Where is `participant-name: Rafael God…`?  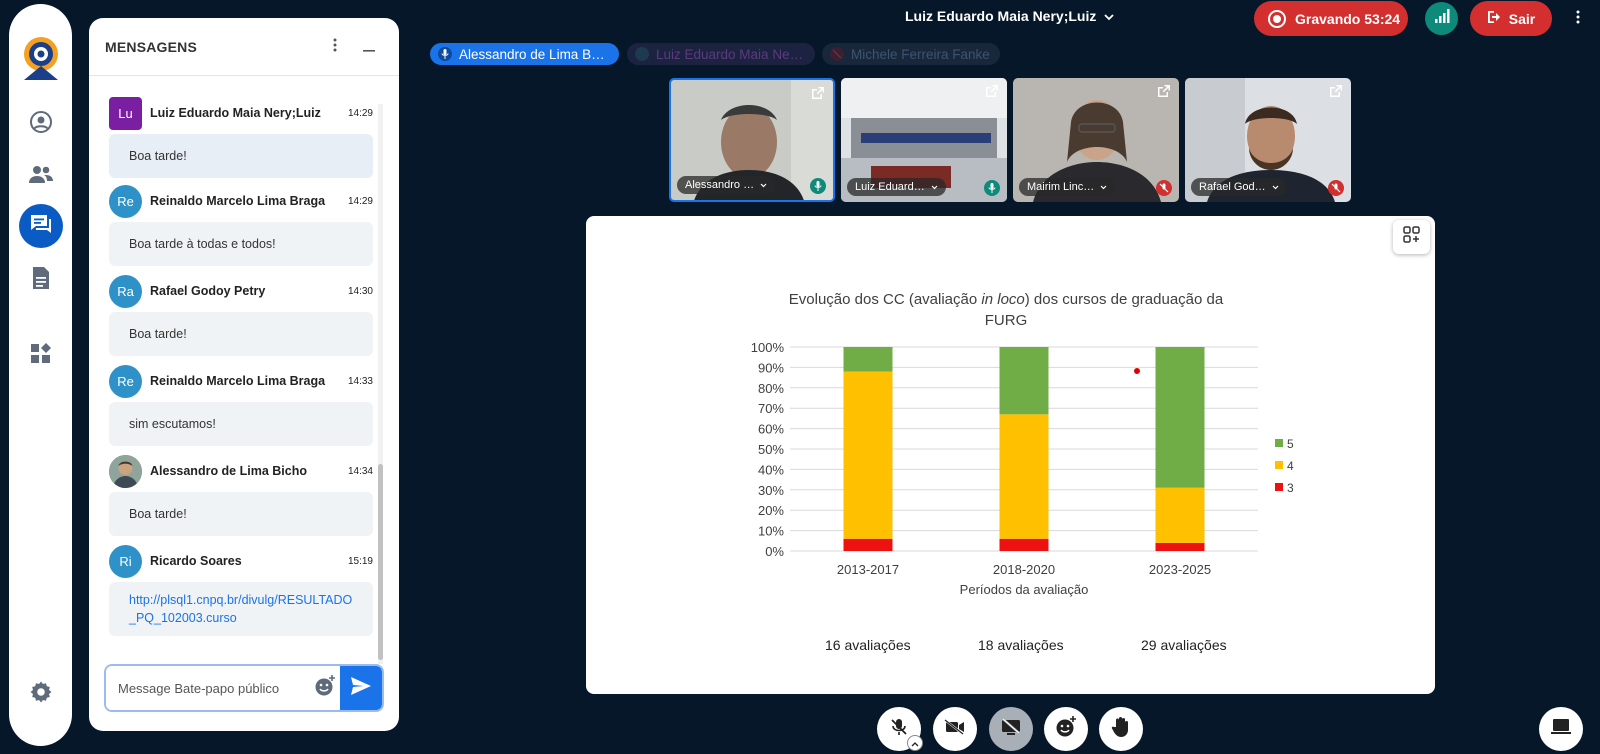 participant-name: Rafael God… is located at coordinates (1239, 187).